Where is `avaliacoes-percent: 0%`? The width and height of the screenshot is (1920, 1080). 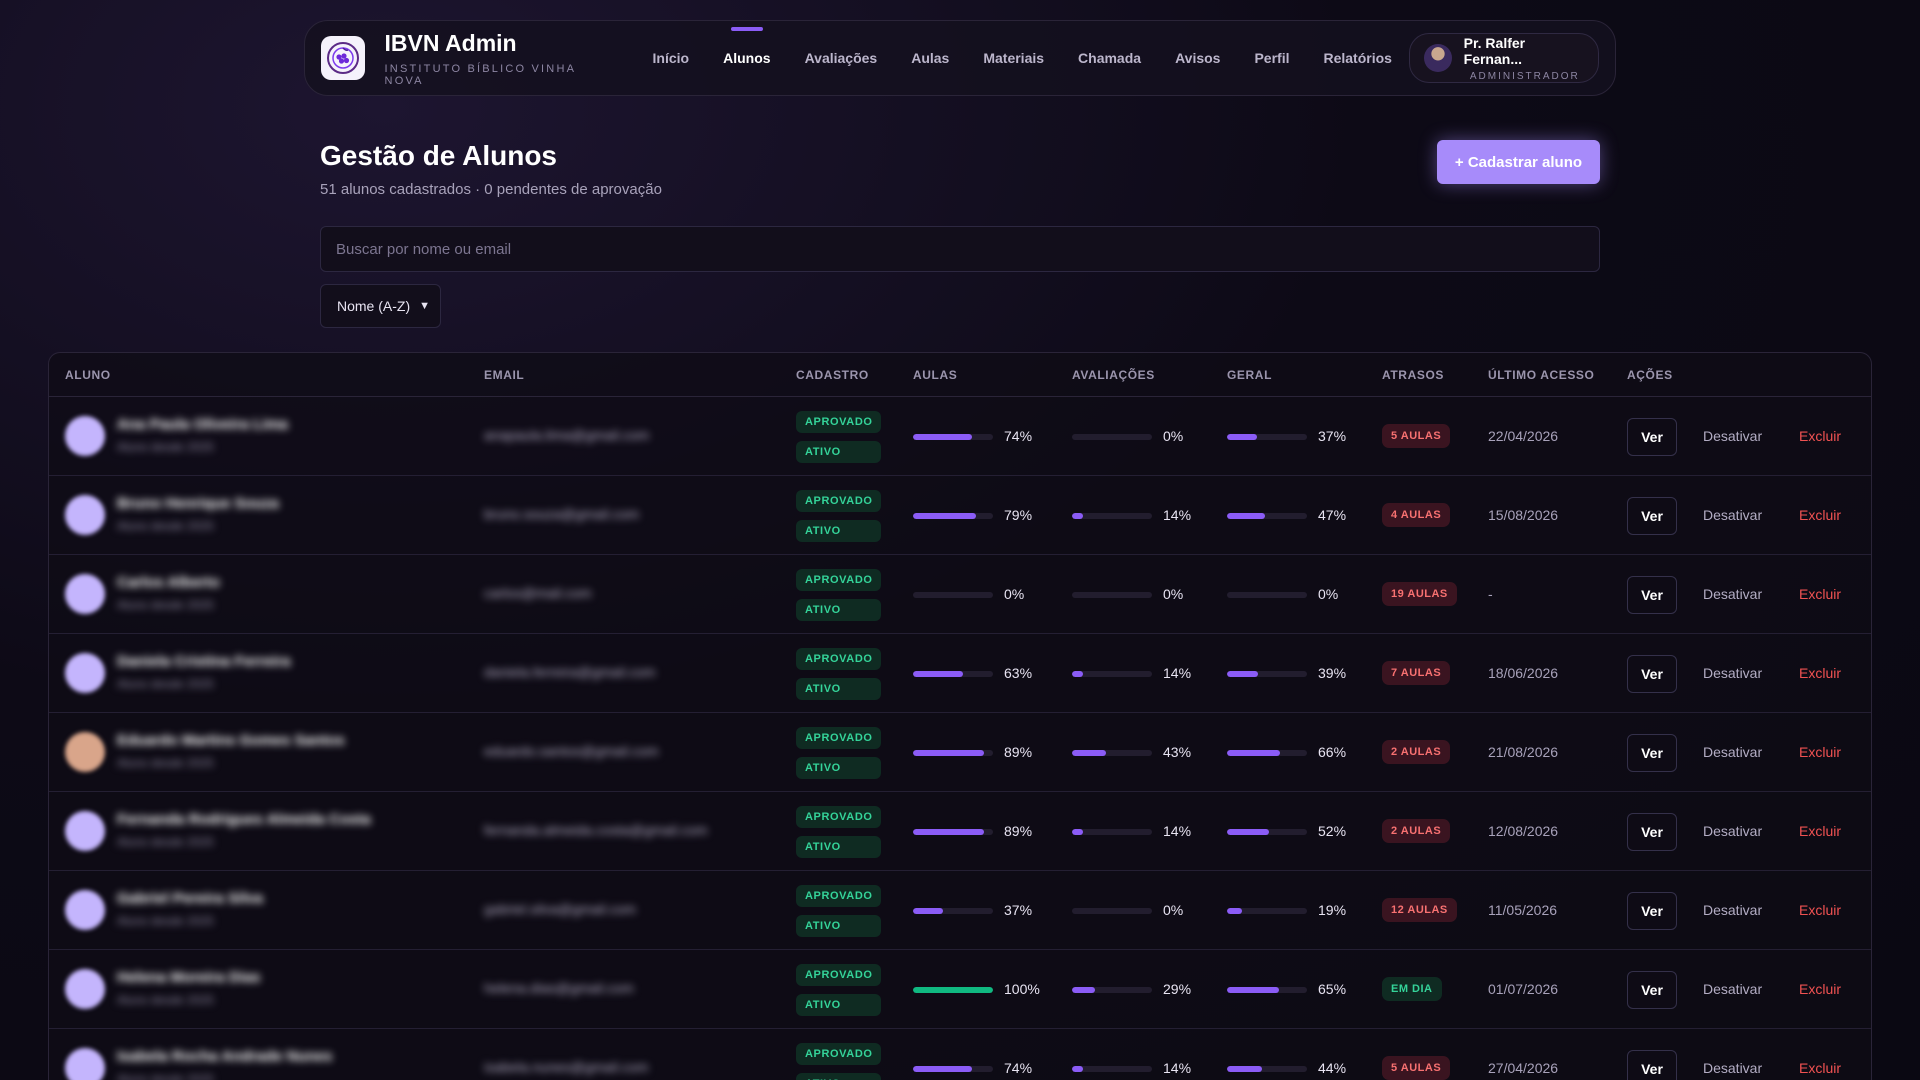
avaliacoes-percent: 0% is located at coordinates (1173, 436).